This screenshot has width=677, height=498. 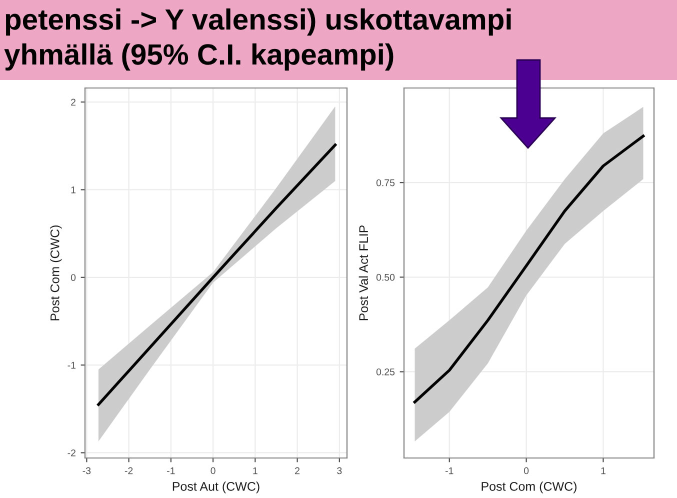 I want to click on y-tick-label: 0.75, so click(x=385, y=182).